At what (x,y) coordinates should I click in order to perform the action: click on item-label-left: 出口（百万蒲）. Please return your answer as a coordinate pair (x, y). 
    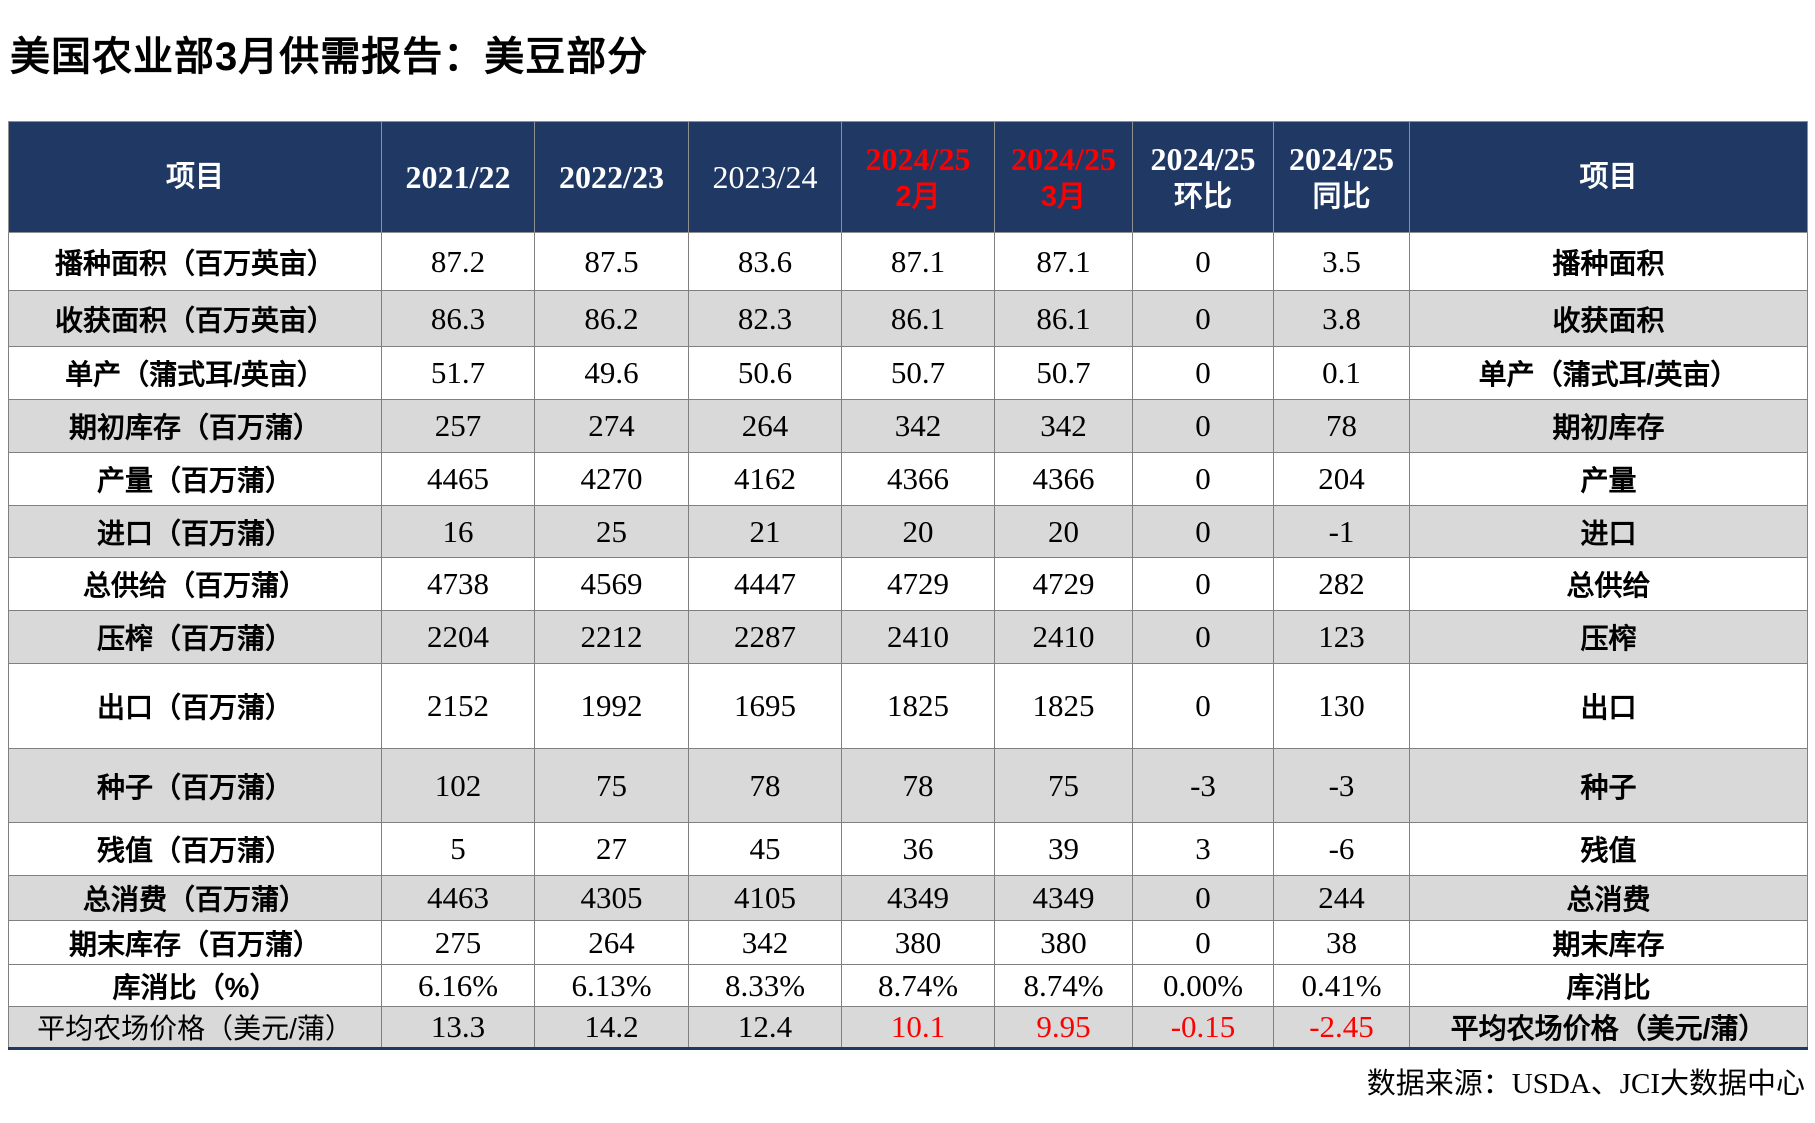
    Looking at the image, I should click on (195, 706).